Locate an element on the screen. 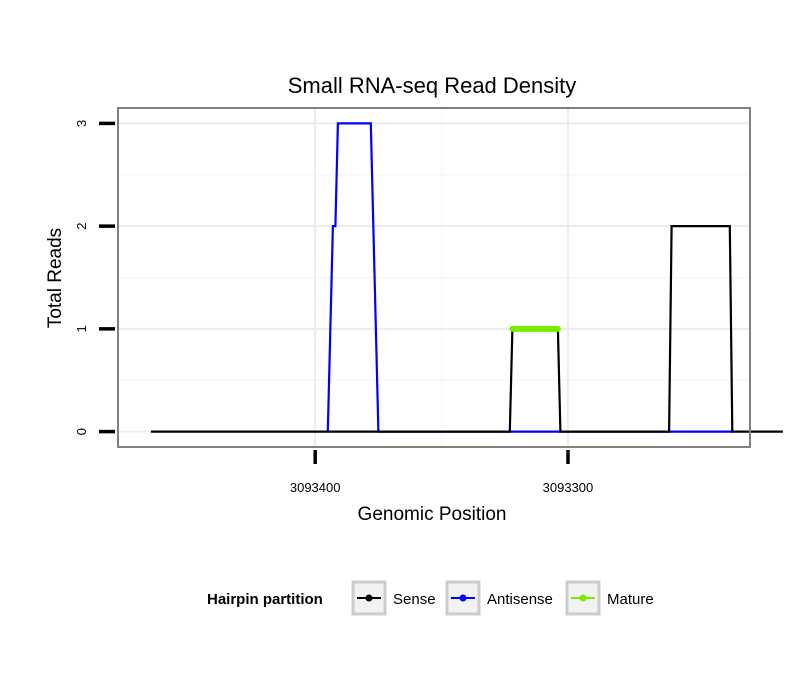 The height and width of the screenshot is (690, 810). y-axis: 0 1 2 3 is located at coordinates (94, 277).